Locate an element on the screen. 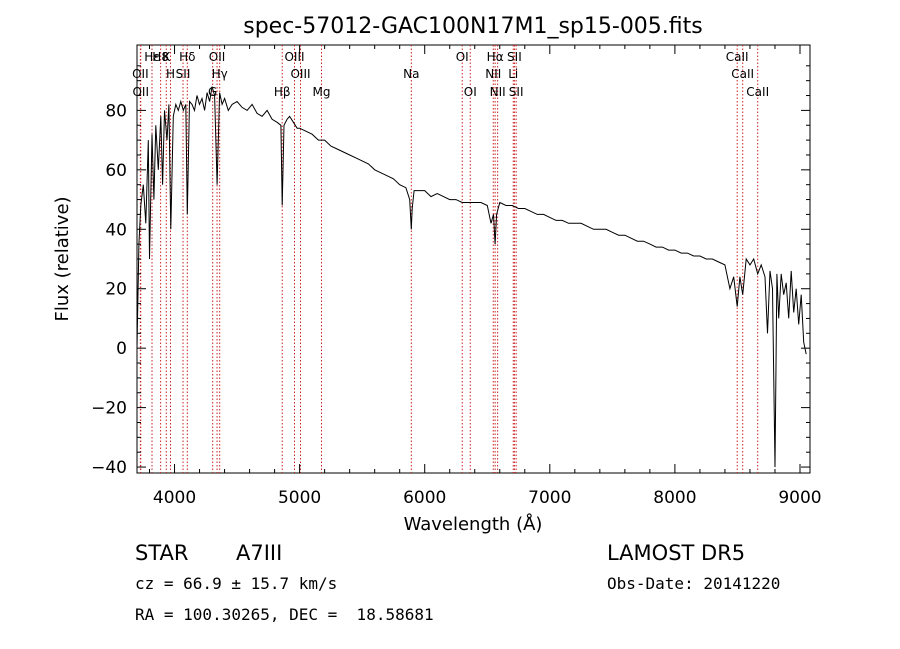 This screenshot has width=900, height=649. y-tick-label-1: −20 is located at coordinates (109, 409).